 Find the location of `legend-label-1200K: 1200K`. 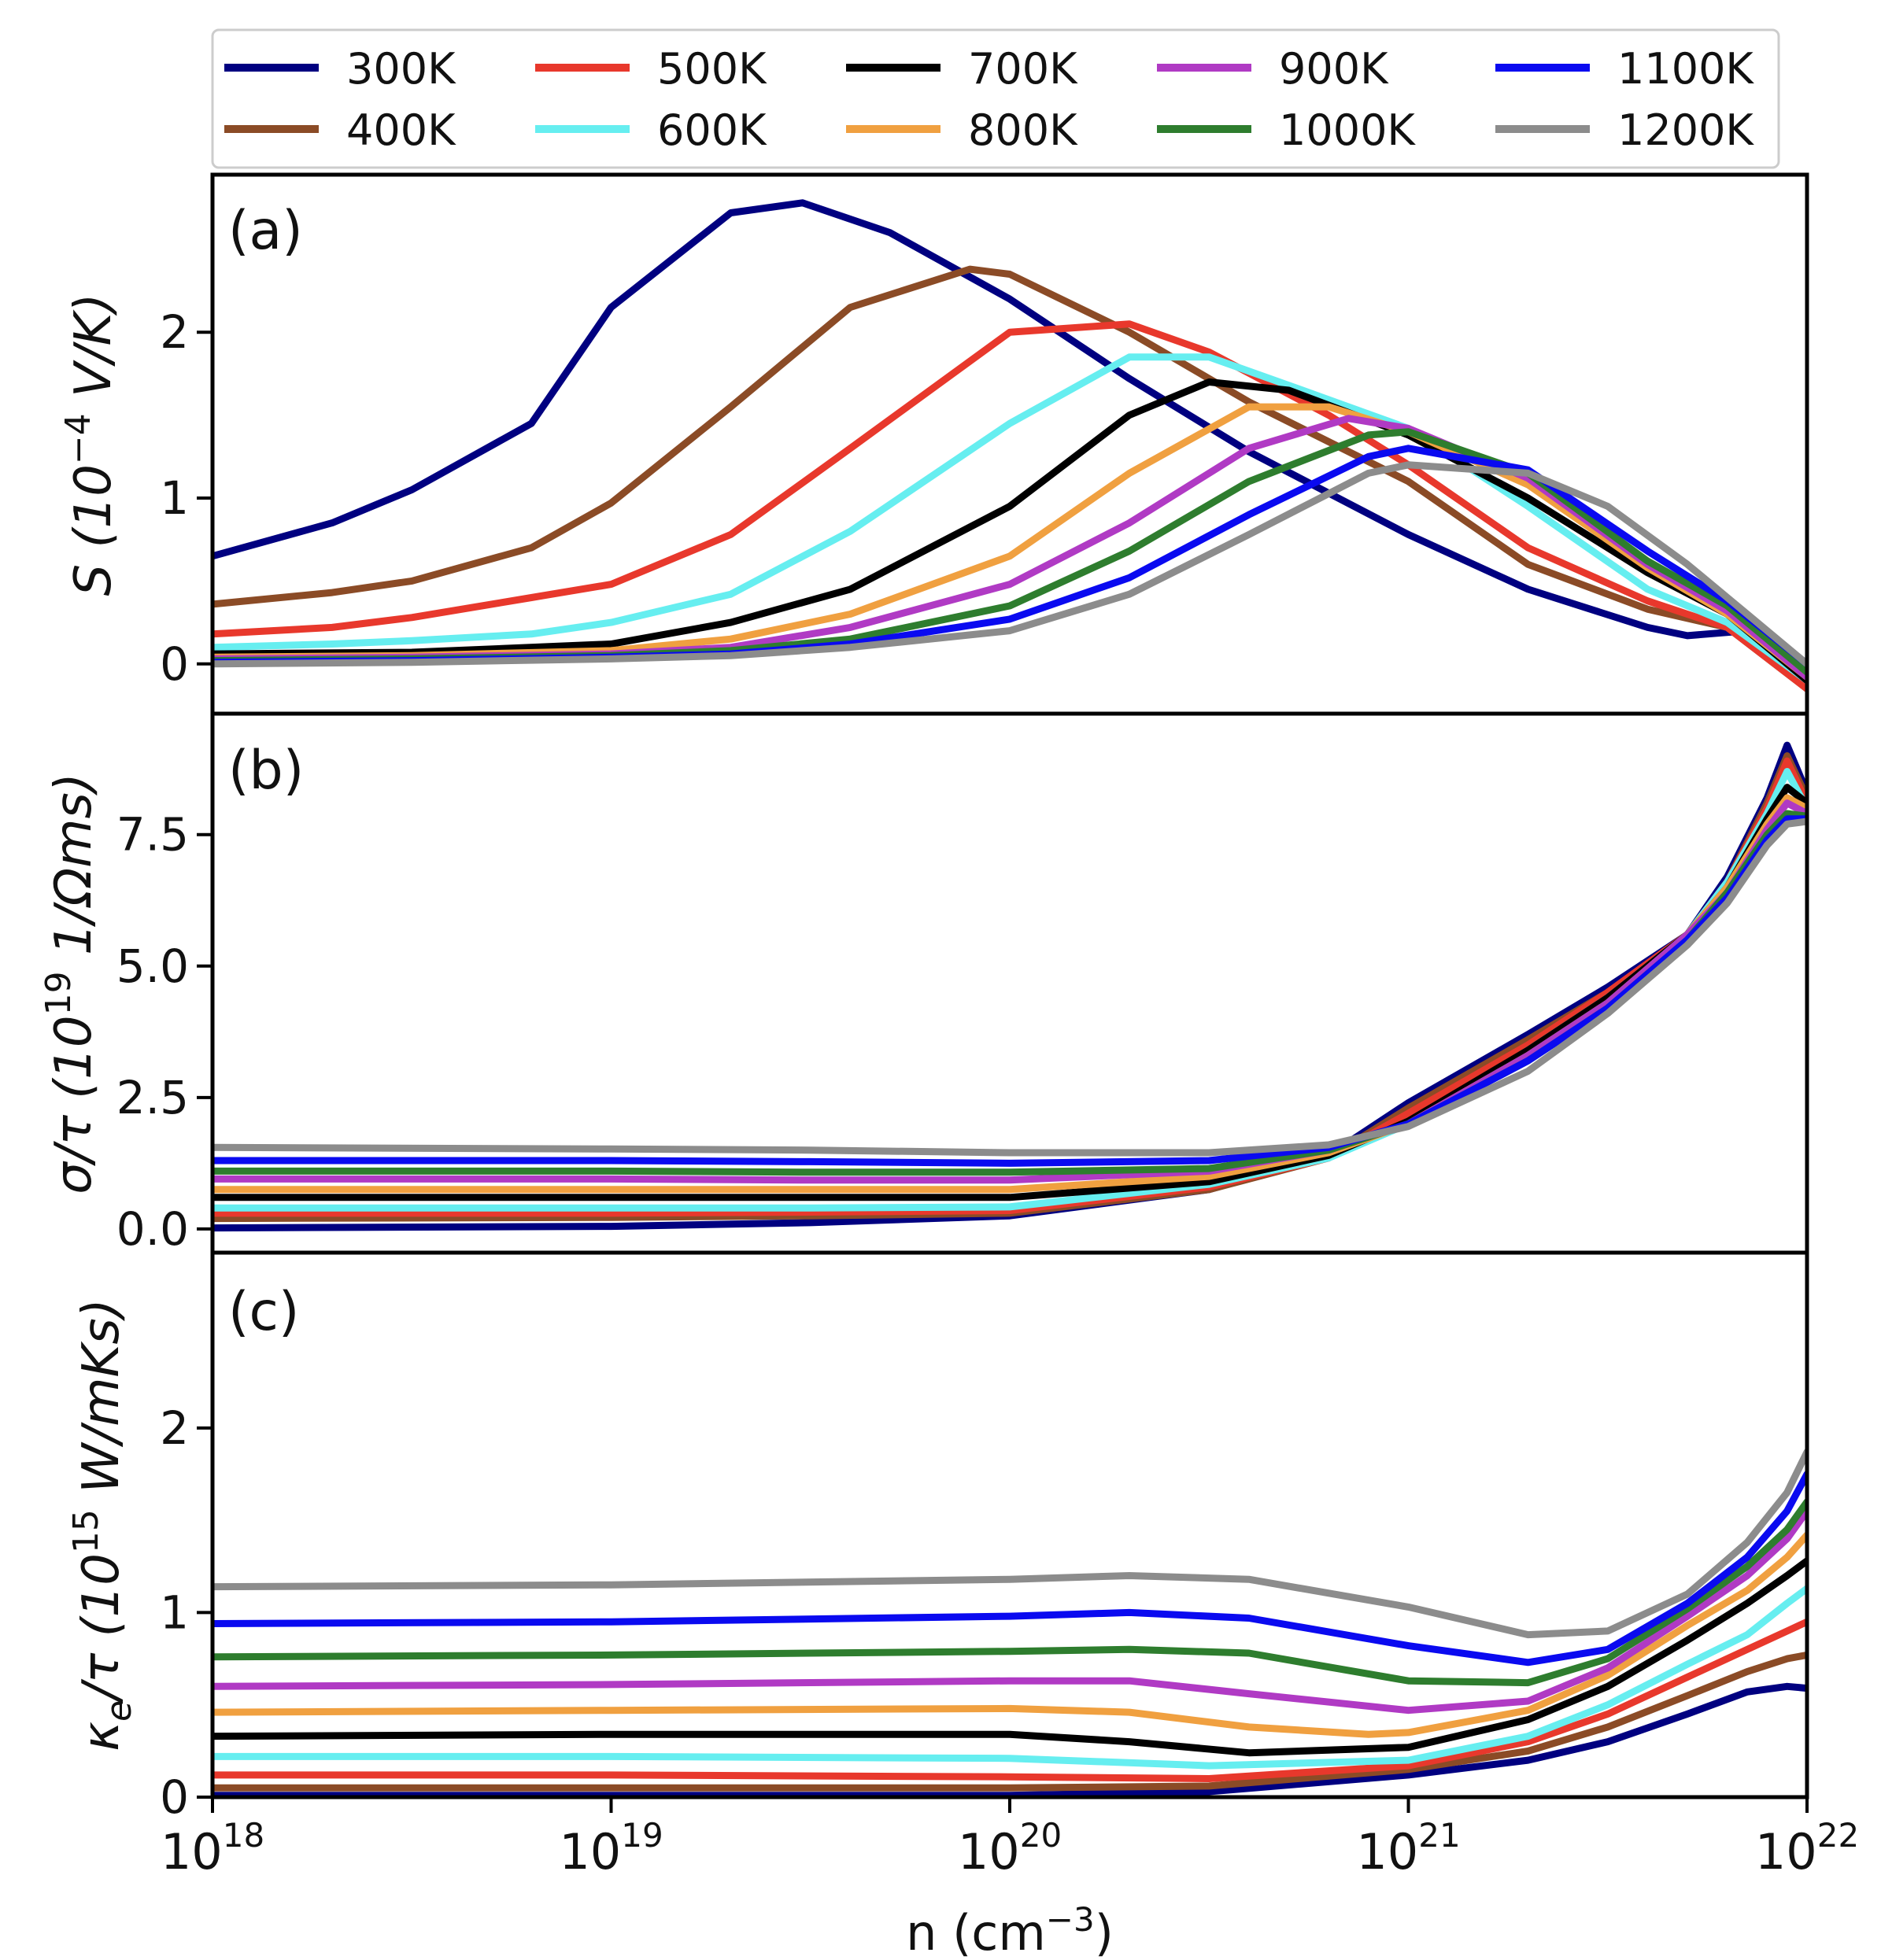

legend-label-1200K: 1200K is located at coordinates (1685, 130).